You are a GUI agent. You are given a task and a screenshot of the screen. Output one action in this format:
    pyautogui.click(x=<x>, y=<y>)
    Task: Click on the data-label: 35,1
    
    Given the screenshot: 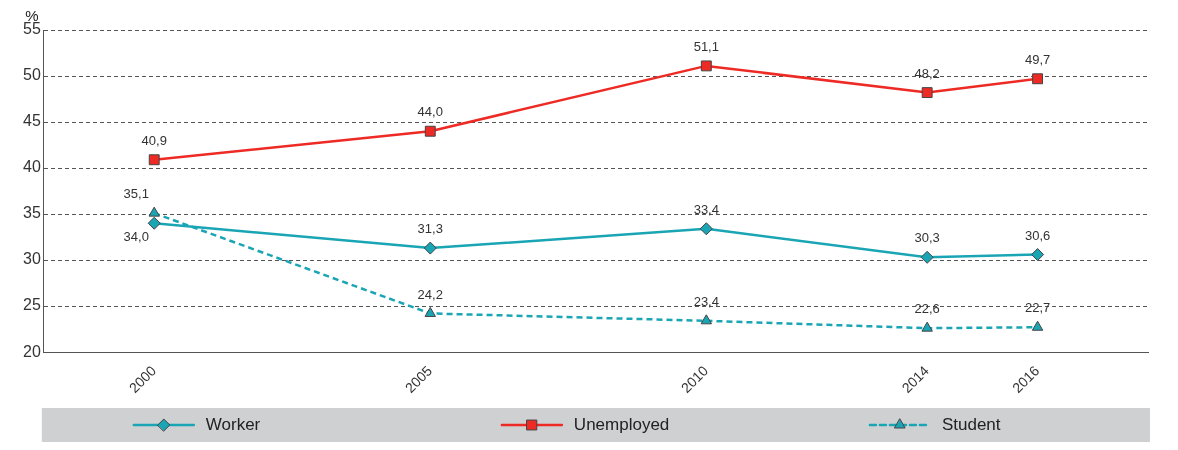 What is the action you would take?
    pyautogui.click(x=136, y=194)
    